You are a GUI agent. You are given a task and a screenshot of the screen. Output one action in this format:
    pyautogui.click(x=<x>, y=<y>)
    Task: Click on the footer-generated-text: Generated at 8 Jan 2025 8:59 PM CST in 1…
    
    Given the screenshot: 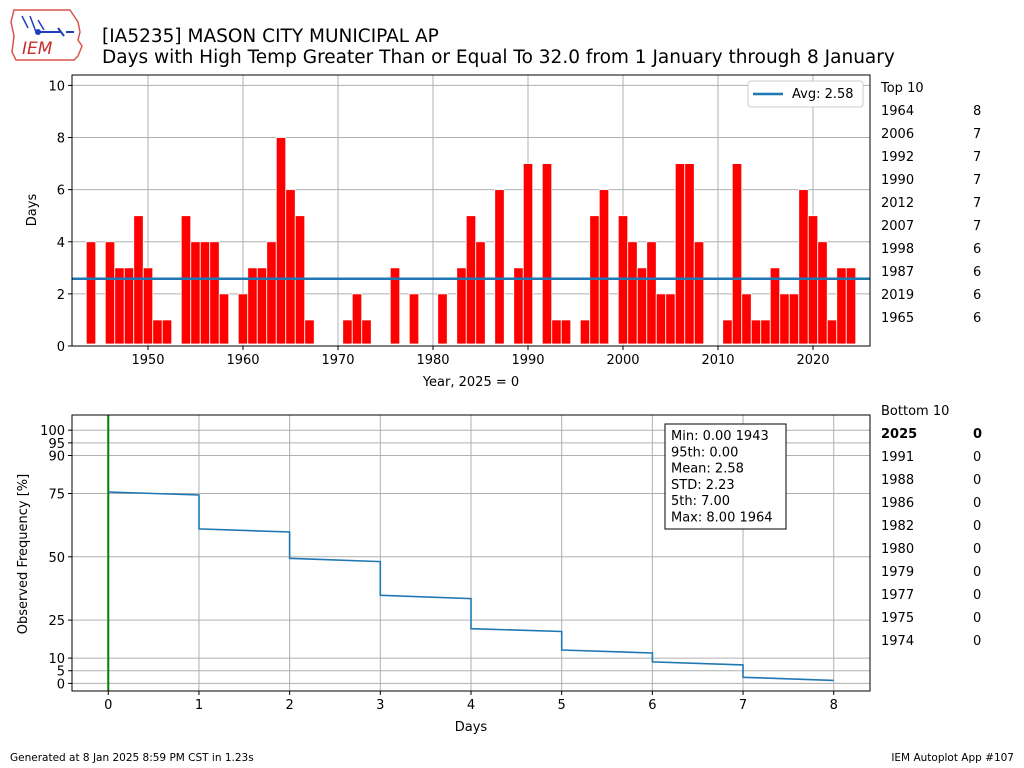 What is the action you would take?
    pyautogui.click(x=132, y=758)
    